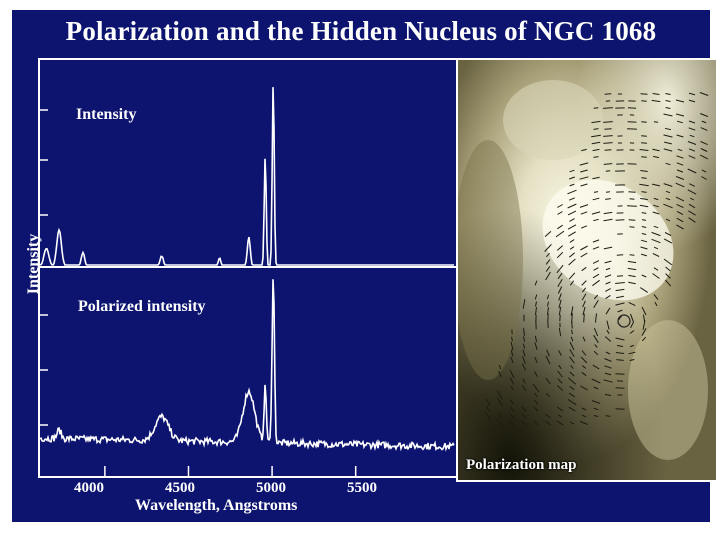 This screenshot has width=720, height=540. What do you see at coordinates (142, 306) in the screenshot?
I see `bottom-panel-label: Polarized intensity` at bounding box center [142, 306].